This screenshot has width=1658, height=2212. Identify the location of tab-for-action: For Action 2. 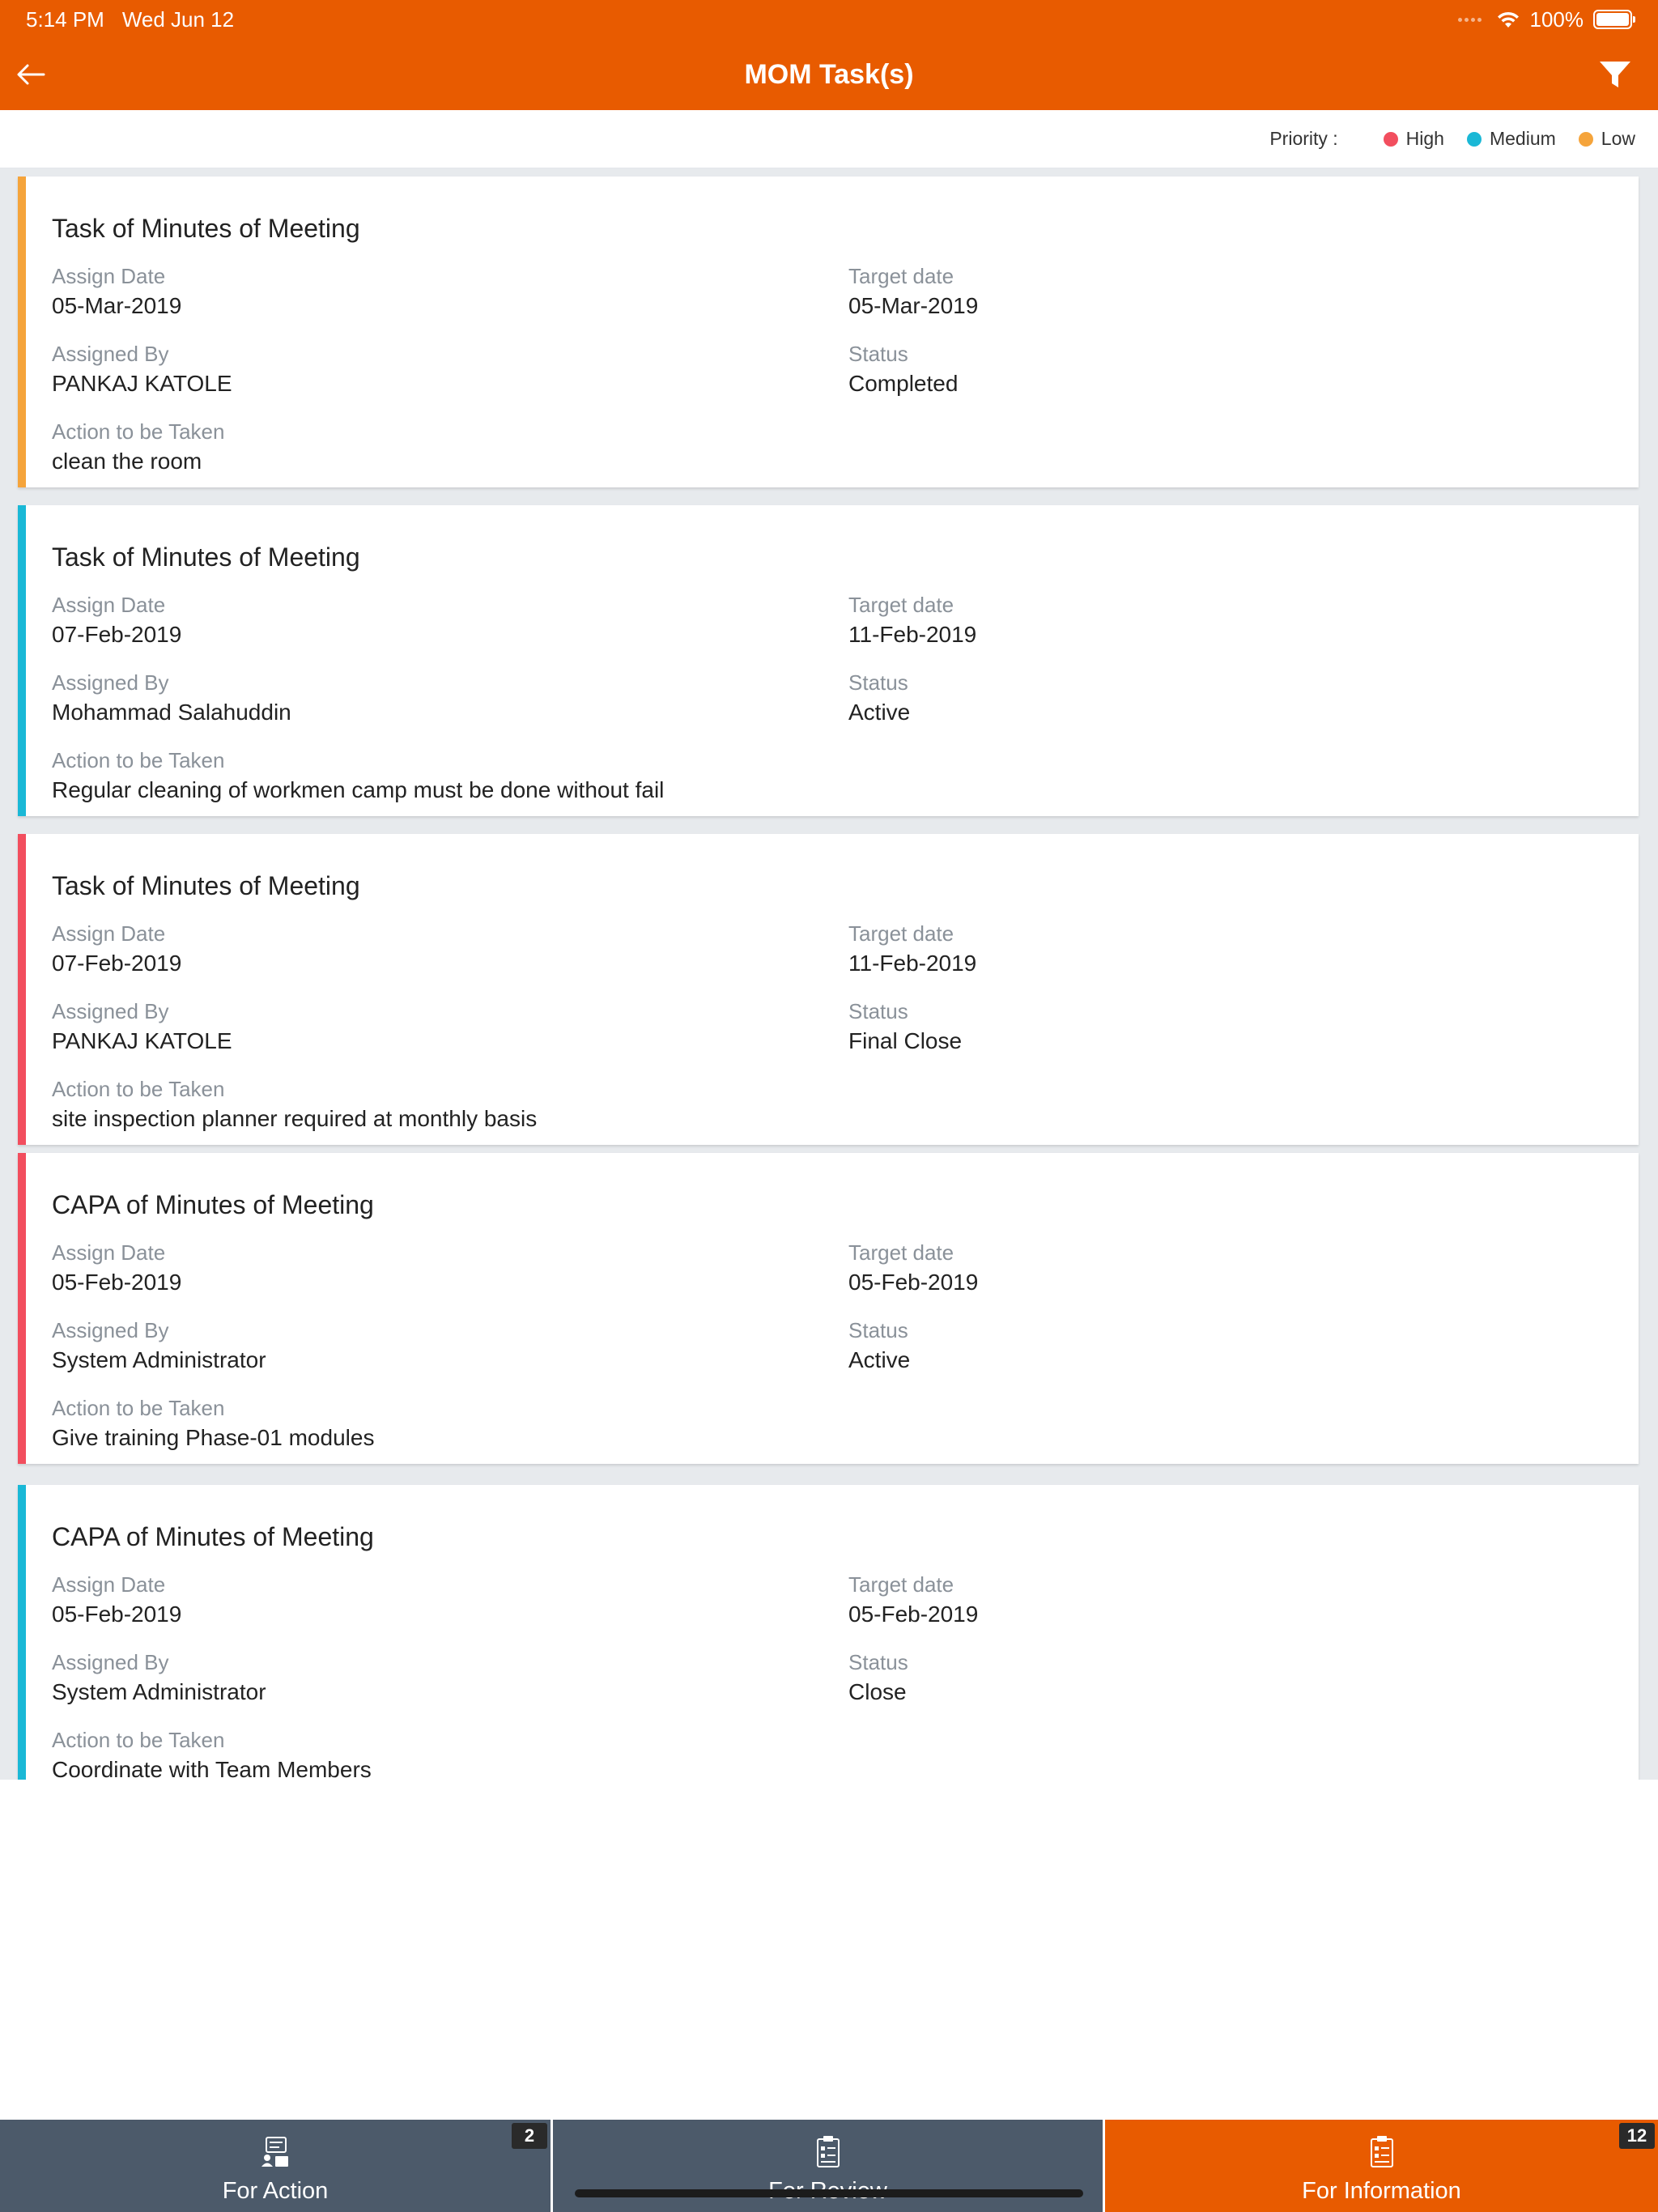
(276, 2166).